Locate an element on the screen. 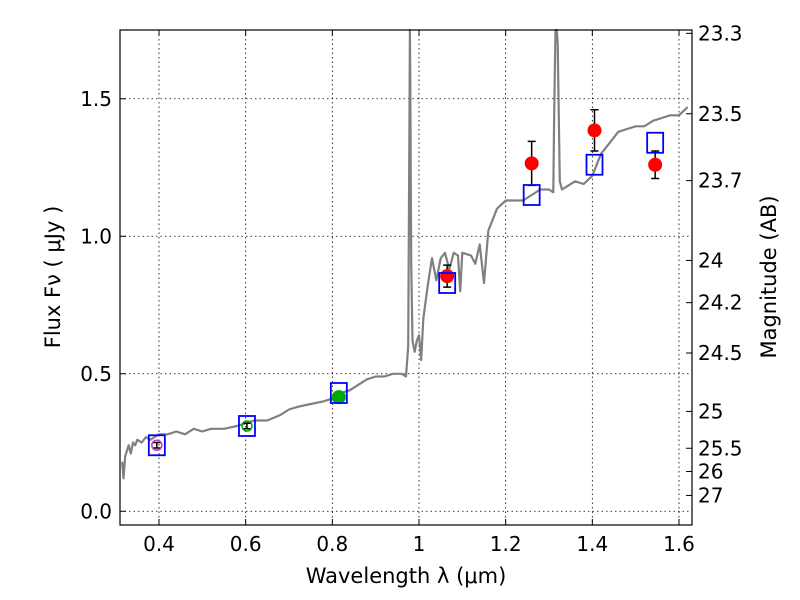 This screenshot has height=600, width=800. right-tick-label: 26 is located at coordinates (710, 472).